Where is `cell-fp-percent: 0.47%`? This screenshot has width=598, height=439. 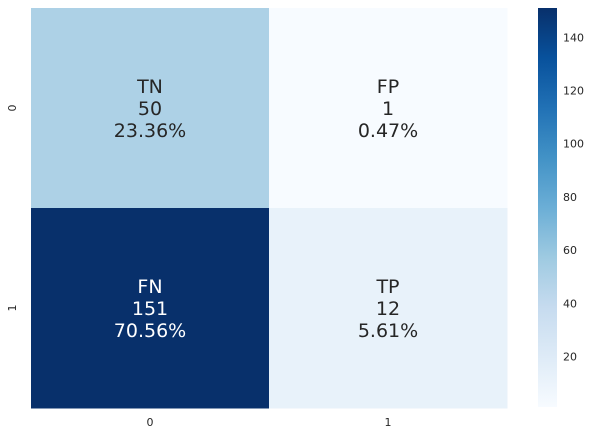
cell-fp-percent: 0.47% is located at coordinates (388, 131).